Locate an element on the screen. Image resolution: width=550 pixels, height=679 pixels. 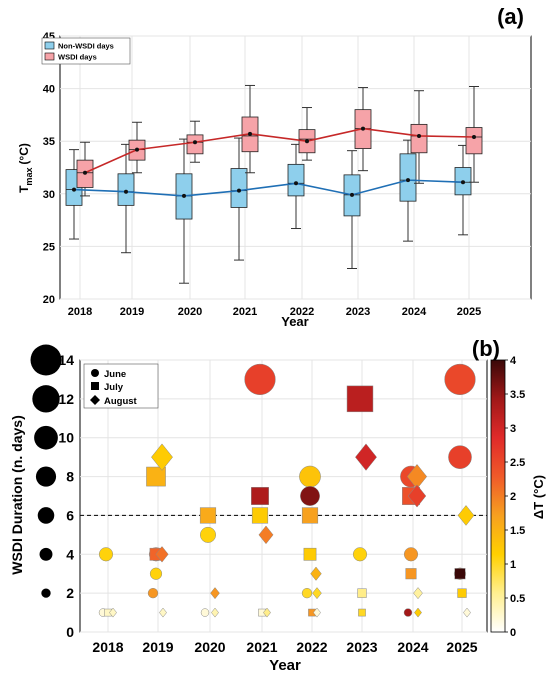
panel-b-y-tick-label: 12 is located at coordinates (66, 399).